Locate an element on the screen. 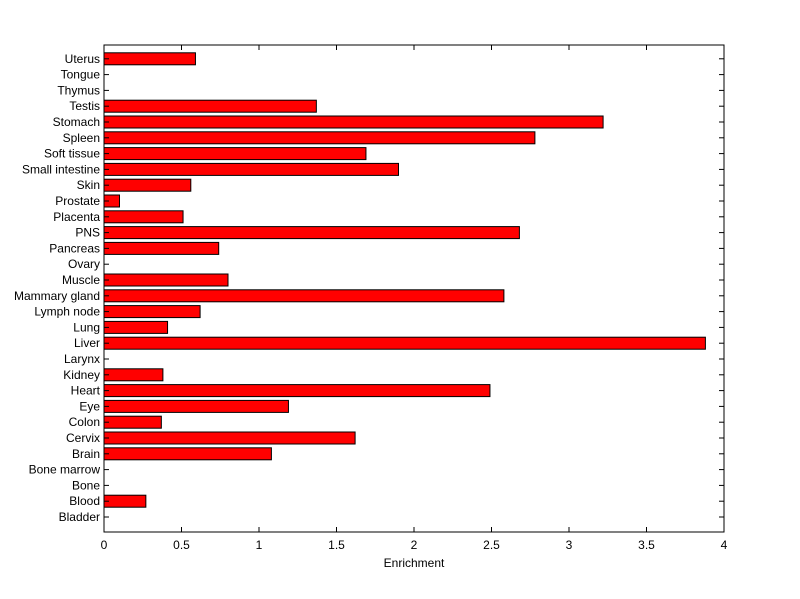  y-tick-label: Lung is located at coordinates (86, 327).